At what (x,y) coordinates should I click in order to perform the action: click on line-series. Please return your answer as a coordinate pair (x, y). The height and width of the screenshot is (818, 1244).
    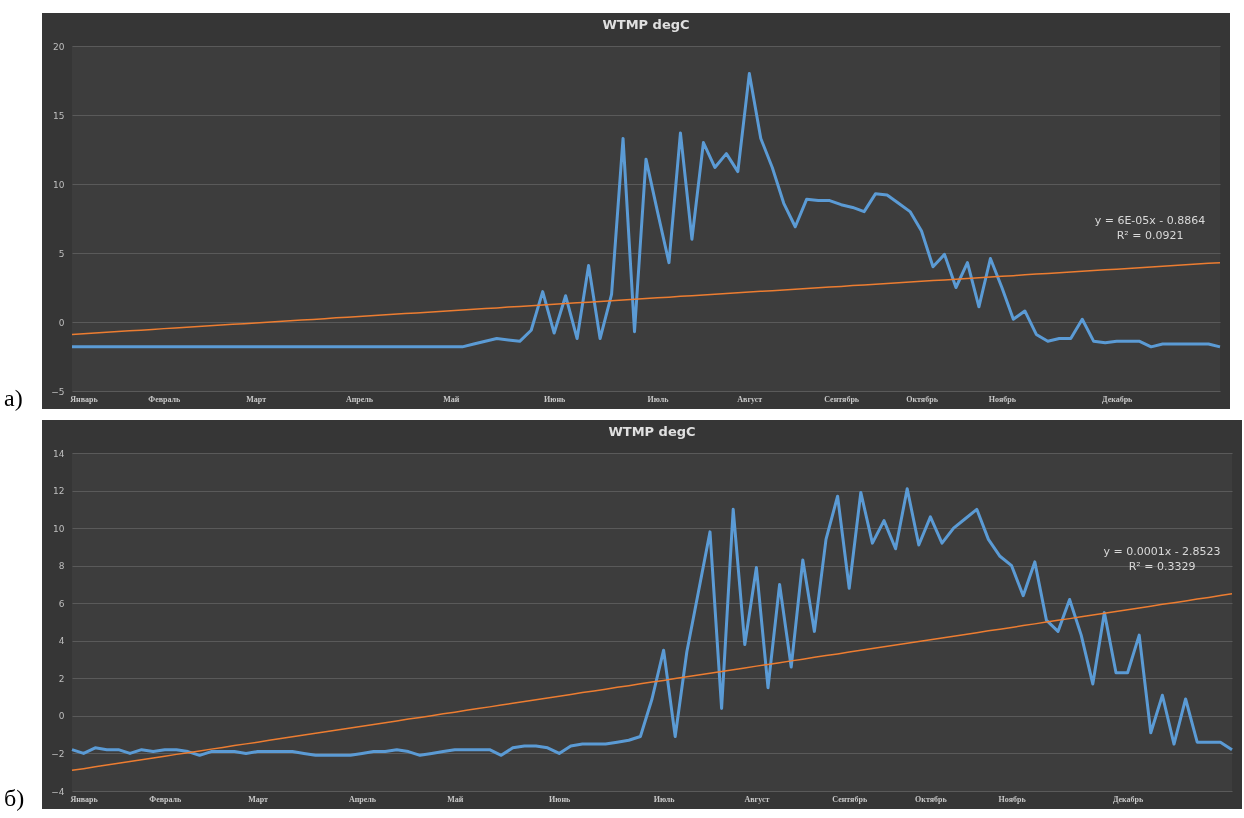
    Looking at the image, I should click on (646, 298).